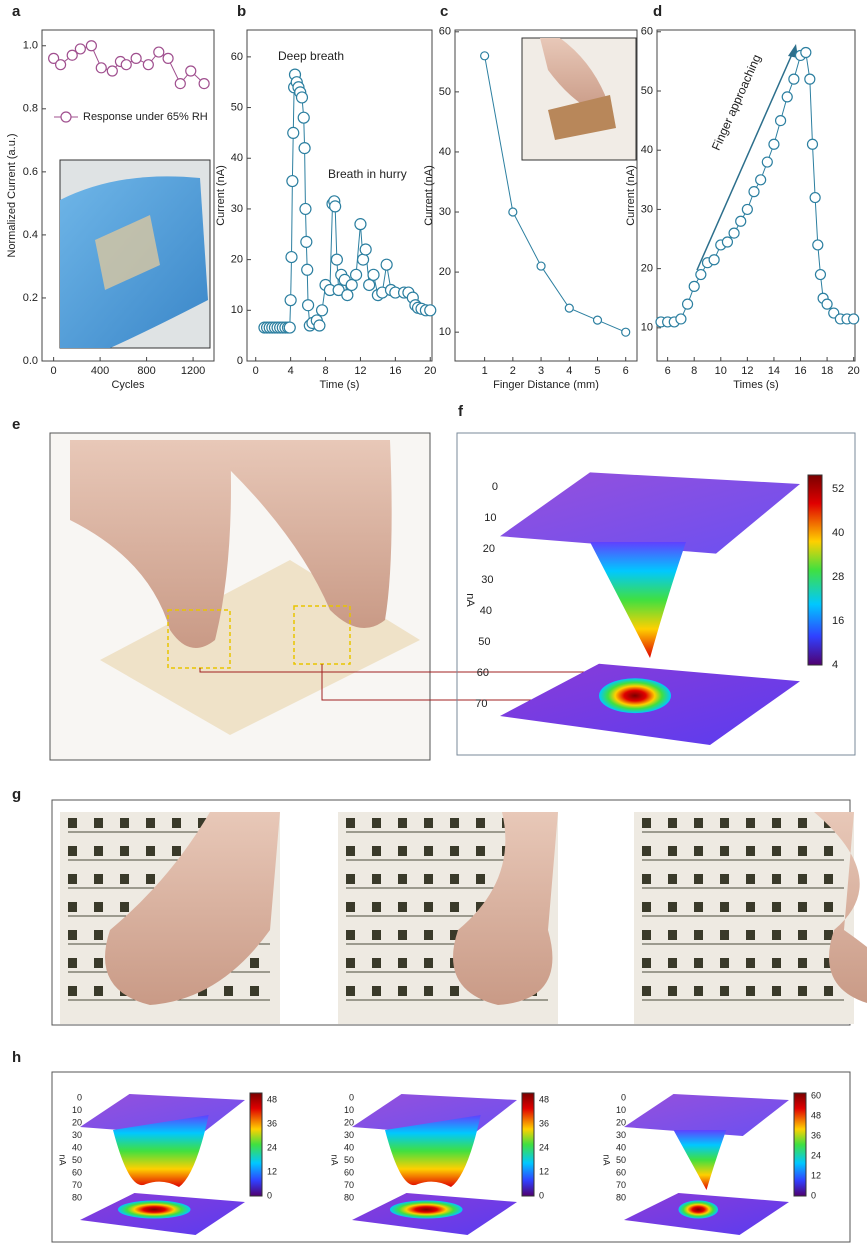 This screenshot has width=867, height=1251. I want to click on y-tick-label: 0.8, so click(30, 109).